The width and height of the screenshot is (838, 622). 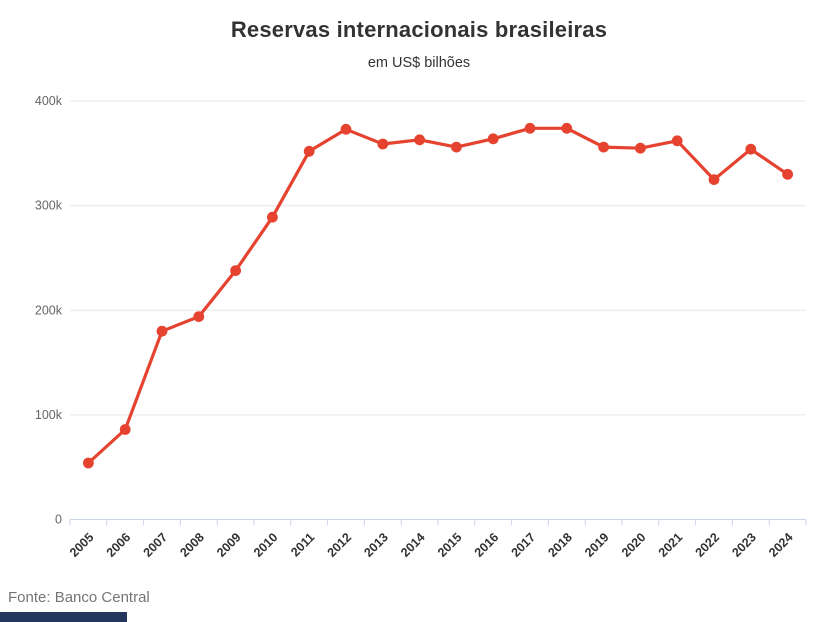 What do you see at coordinates (79, 597) in the screenshot?
I see `source-credit: Fonte: Banco Central` at bounding box center [79, 597].